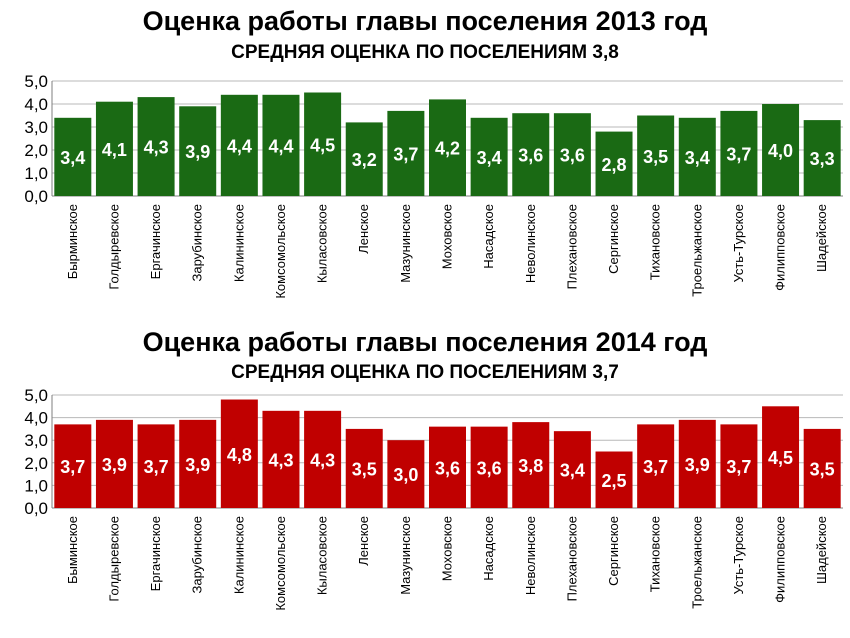 This screenshot has height=638, width=850. What do you see at coordinates (780, 458) in the screenshot?
I see `data-label-2014-17: 4,5` at bounding box center [780, 458].